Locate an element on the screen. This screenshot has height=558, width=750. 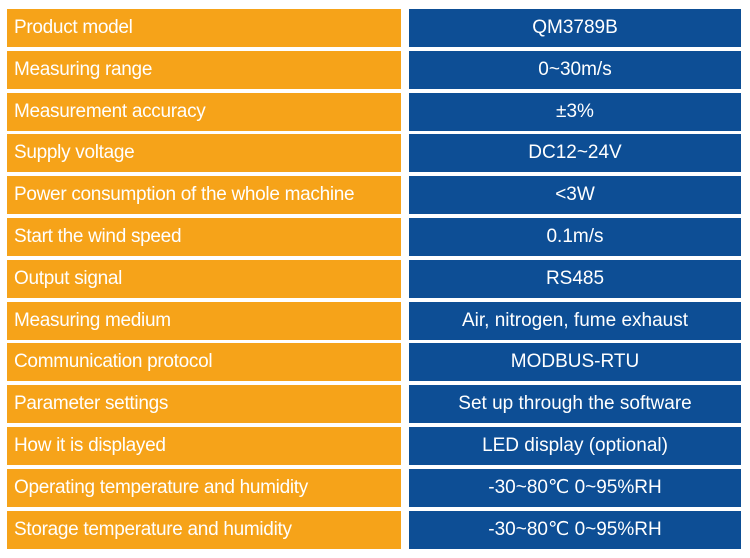
spec-label: Storage temperature and humidity is located at coordinates (204, 529).